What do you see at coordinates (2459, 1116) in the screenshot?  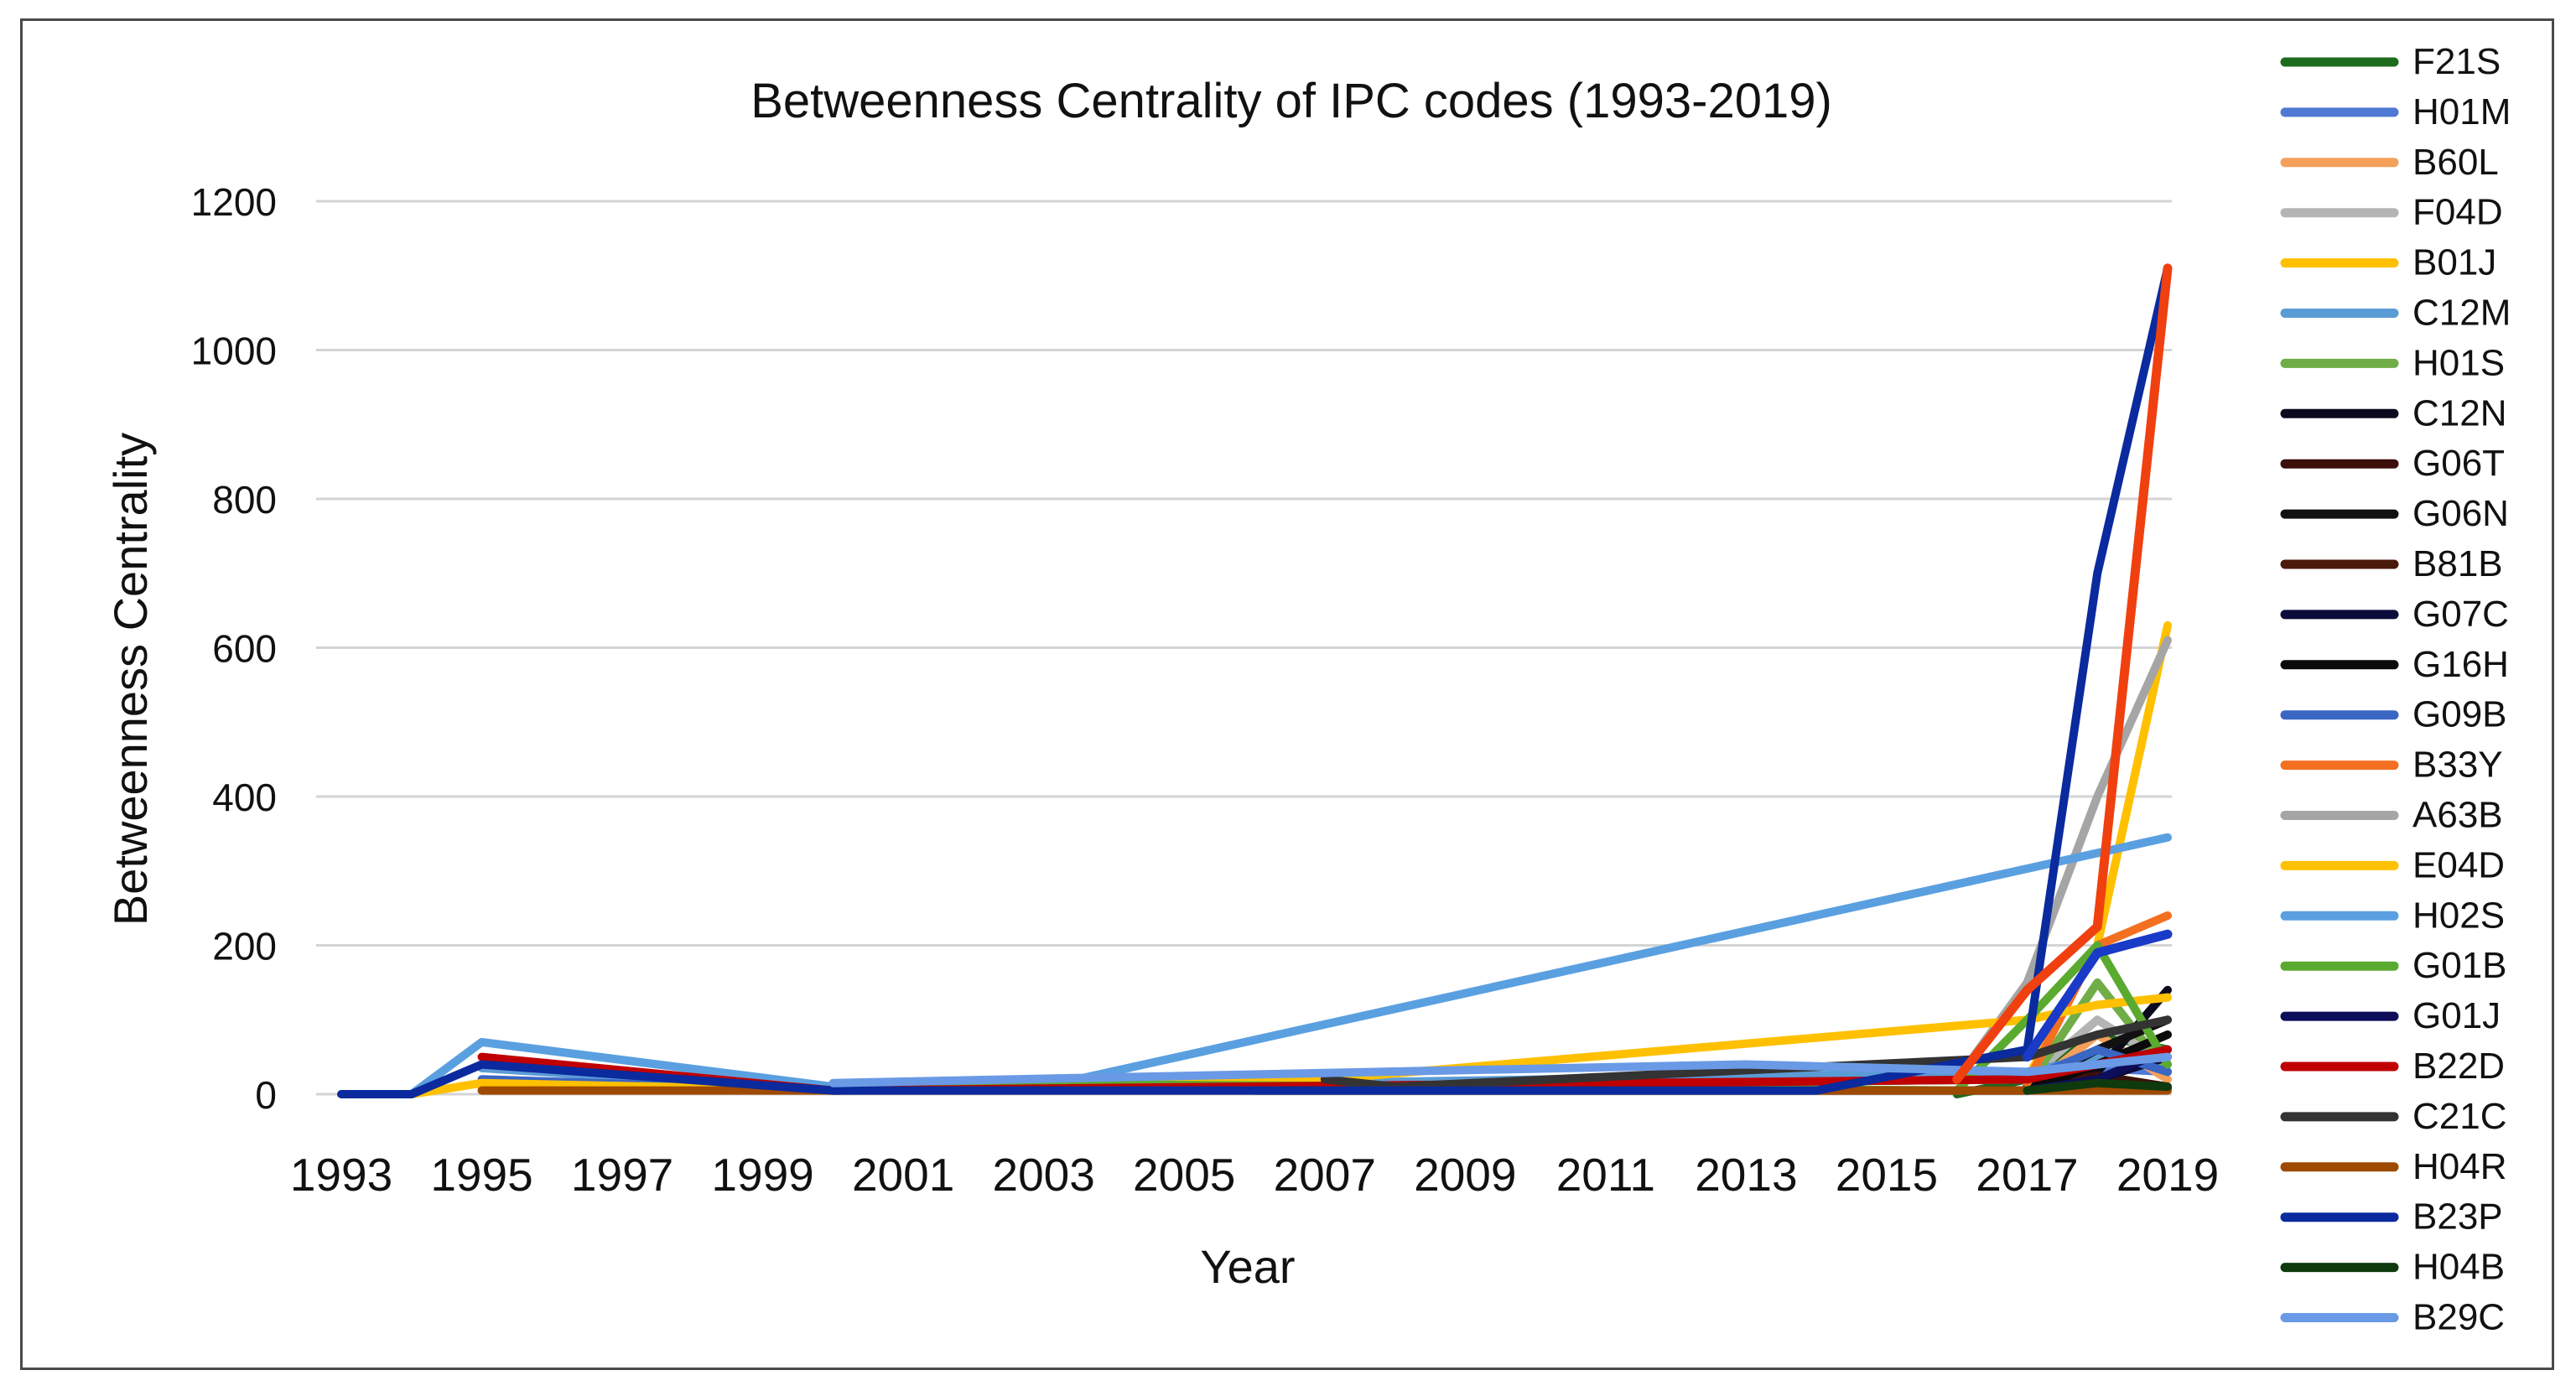 I see `legend-label-C21C: C21C` at bounding box center [2459, 1116].